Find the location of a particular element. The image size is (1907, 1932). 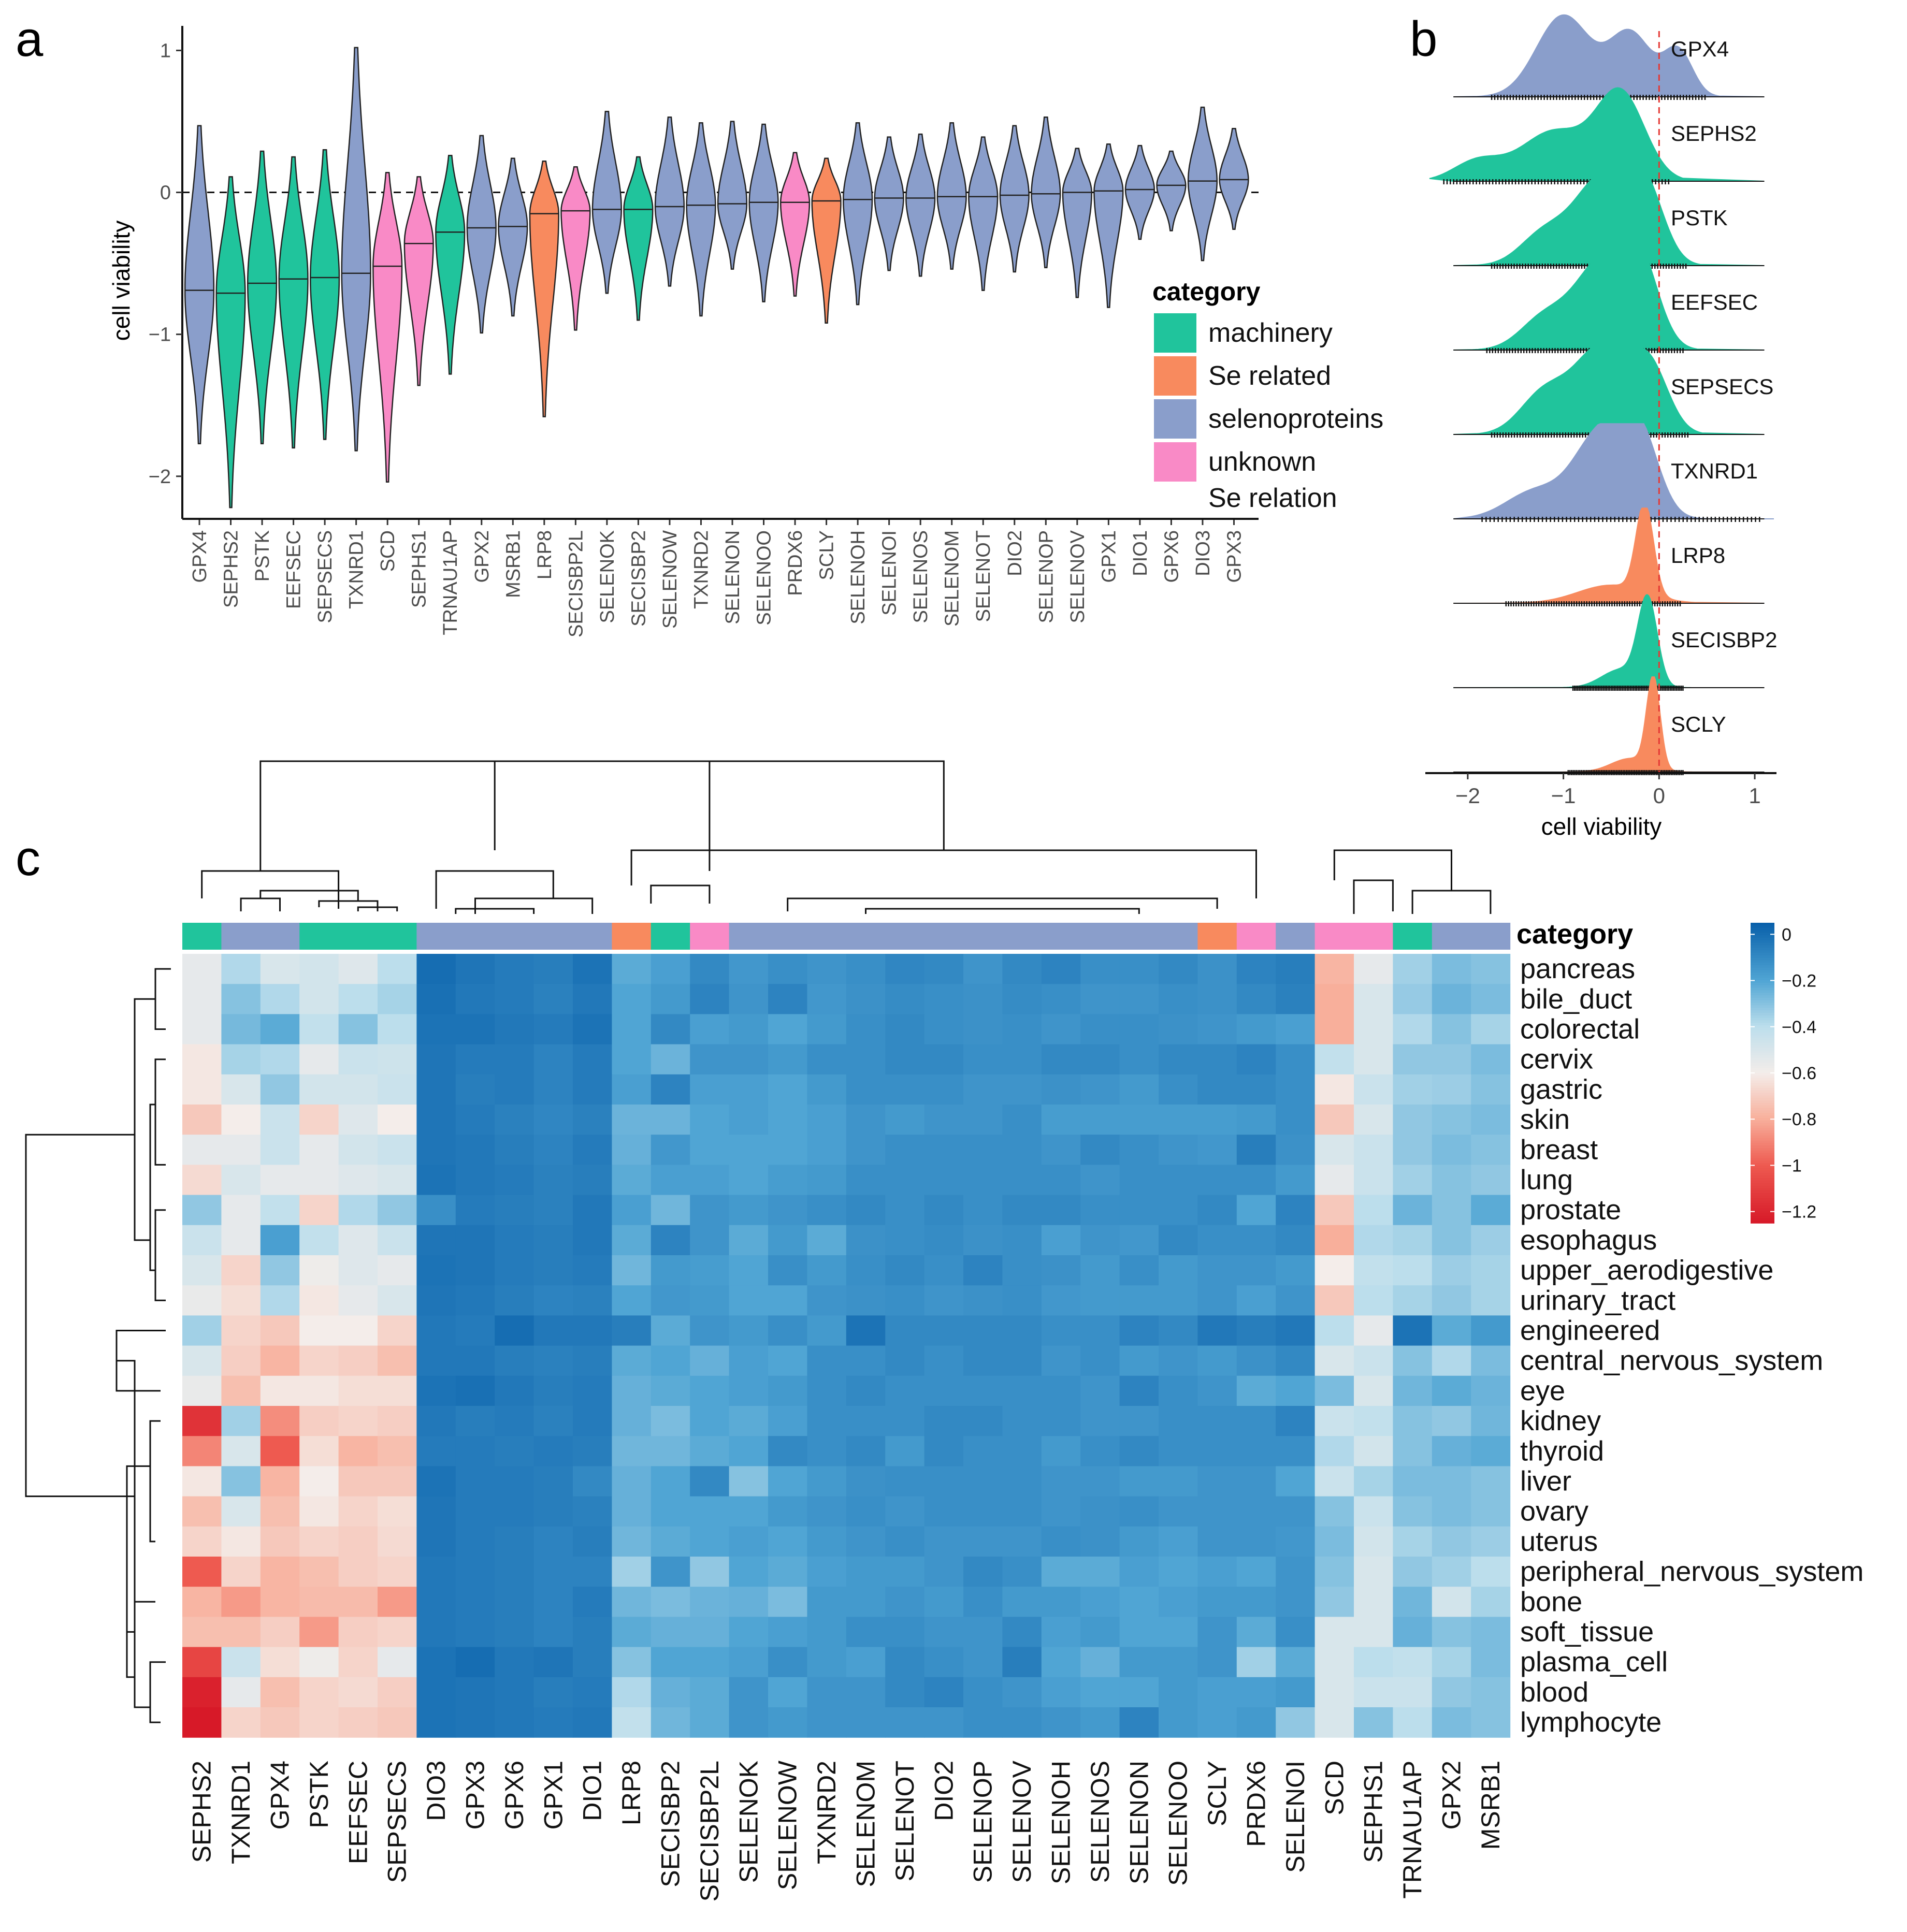

ridge-pstk is located at coordinates (1609, 218).